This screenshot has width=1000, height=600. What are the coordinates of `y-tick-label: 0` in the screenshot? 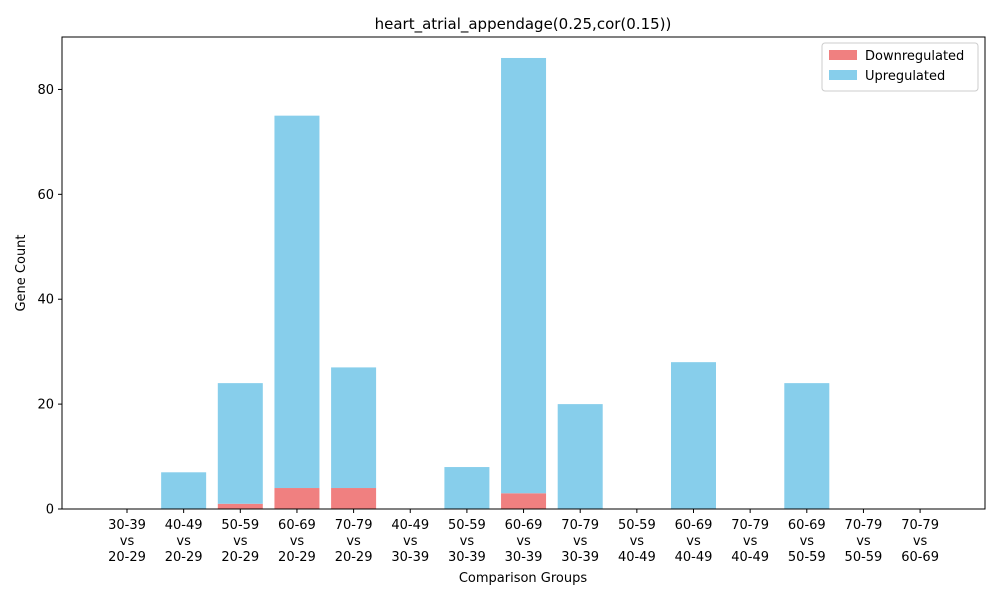 It's located at (50, 510).